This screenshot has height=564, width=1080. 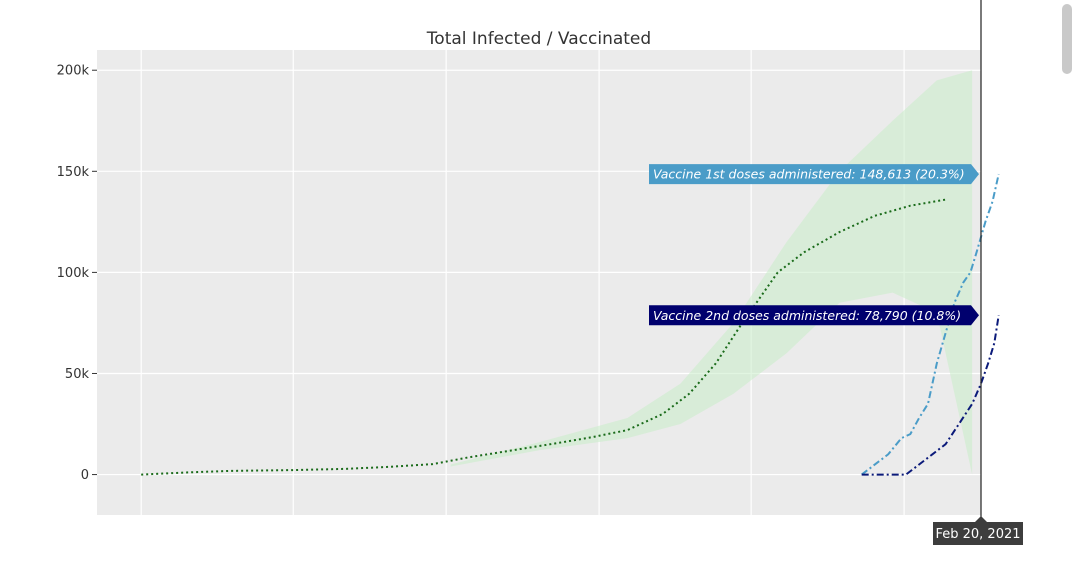 What do you see at coordinates (538, 39) in the screenshot?
I see `chart-title: Total Infected / Vaccinated` at bounding box center [538, 39].